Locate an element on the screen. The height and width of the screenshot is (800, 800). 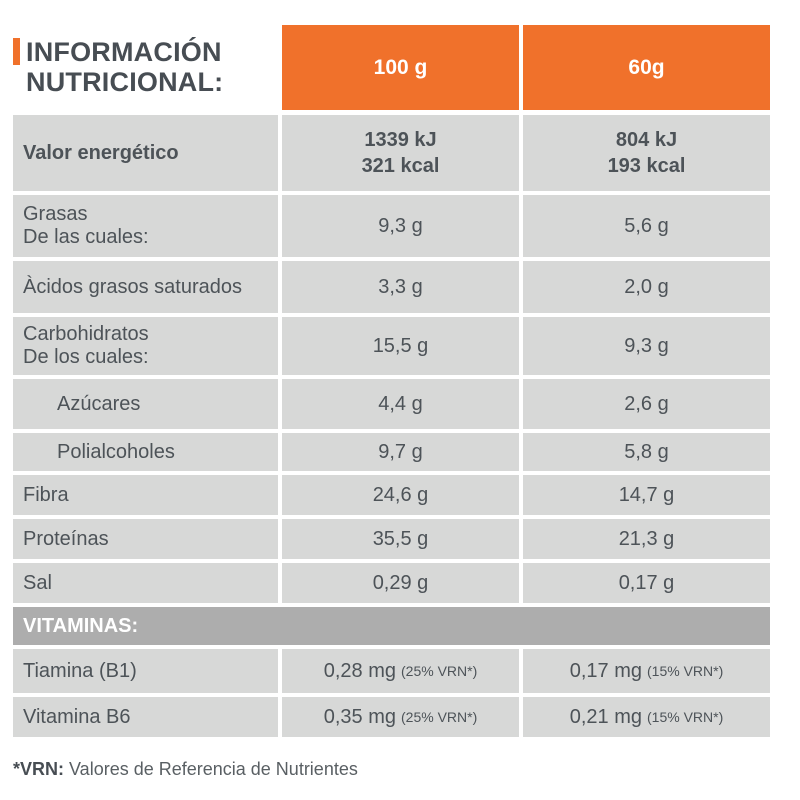
row-label-polialcoholes: Polialcoholes is located at coordinates (145, 452).